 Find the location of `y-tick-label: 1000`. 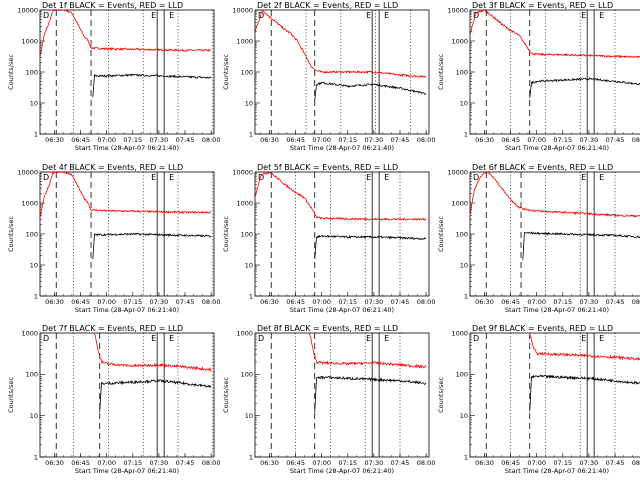

y-tick-label: 1000 is located at coordinates (29, 41).